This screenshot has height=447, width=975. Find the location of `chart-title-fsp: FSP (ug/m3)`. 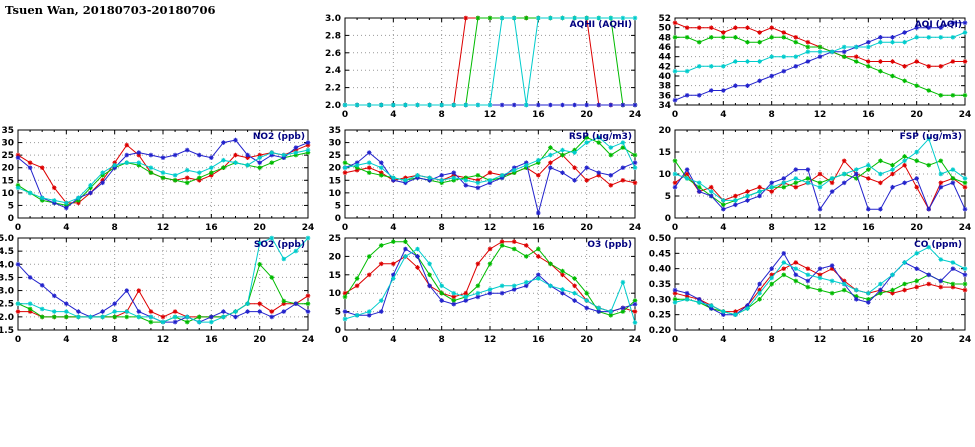

chart-title-fsp: FSP (ug/m3) is located at coordinates (931, 137).